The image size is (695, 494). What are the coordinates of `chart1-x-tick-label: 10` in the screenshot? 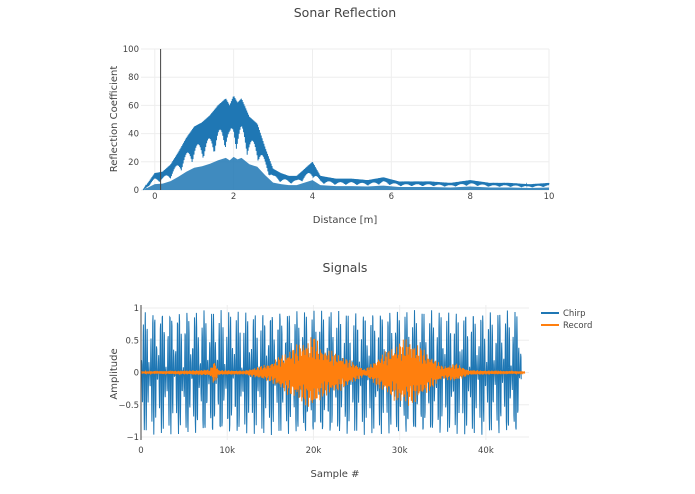 It's located at (549, 197).